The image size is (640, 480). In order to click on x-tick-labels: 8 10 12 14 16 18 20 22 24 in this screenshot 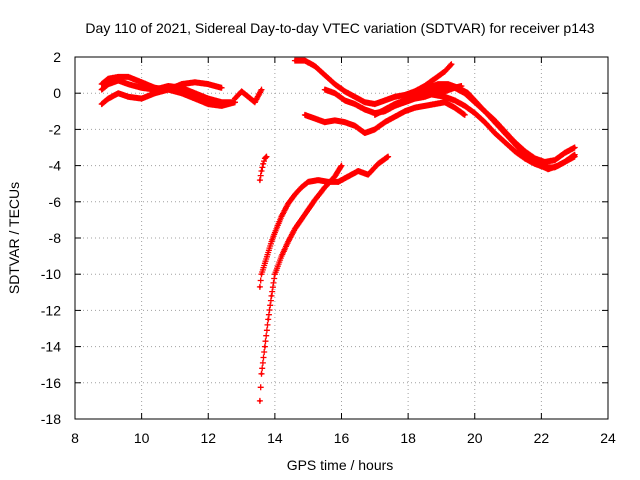, I will do `click(343, 438)`.